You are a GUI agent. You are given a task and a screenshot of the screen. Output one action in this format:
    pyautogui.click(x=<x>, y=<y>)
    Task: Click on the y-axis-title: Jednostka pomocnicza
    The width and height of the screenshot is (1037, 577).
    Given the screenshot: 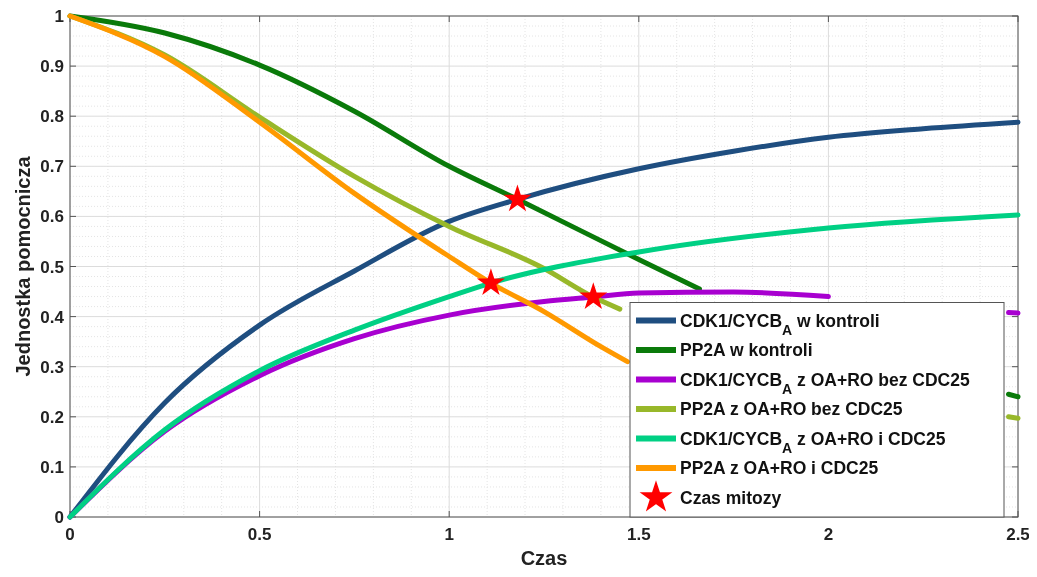 What is the action you would take?
    pyautogui.click(x=23, y=266)
    